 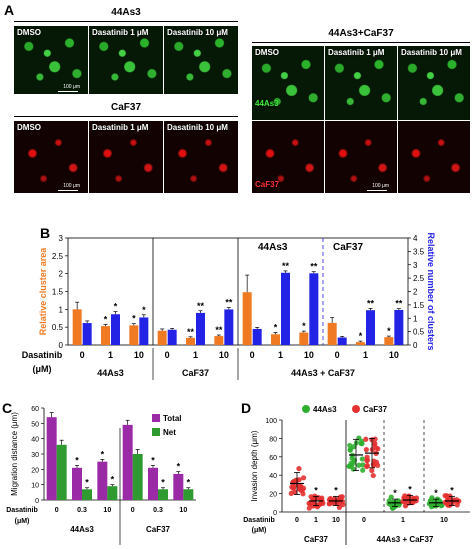 I want to click on x-title: Dasatinib, so click(x=259, y=520).